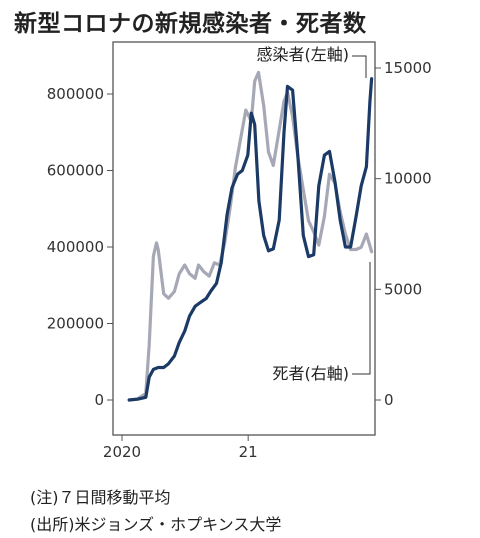 The height and width of the screenshot is (538, 480). I want to click on note-moving-average: (注)７日間移動平均, so click(100, 497).